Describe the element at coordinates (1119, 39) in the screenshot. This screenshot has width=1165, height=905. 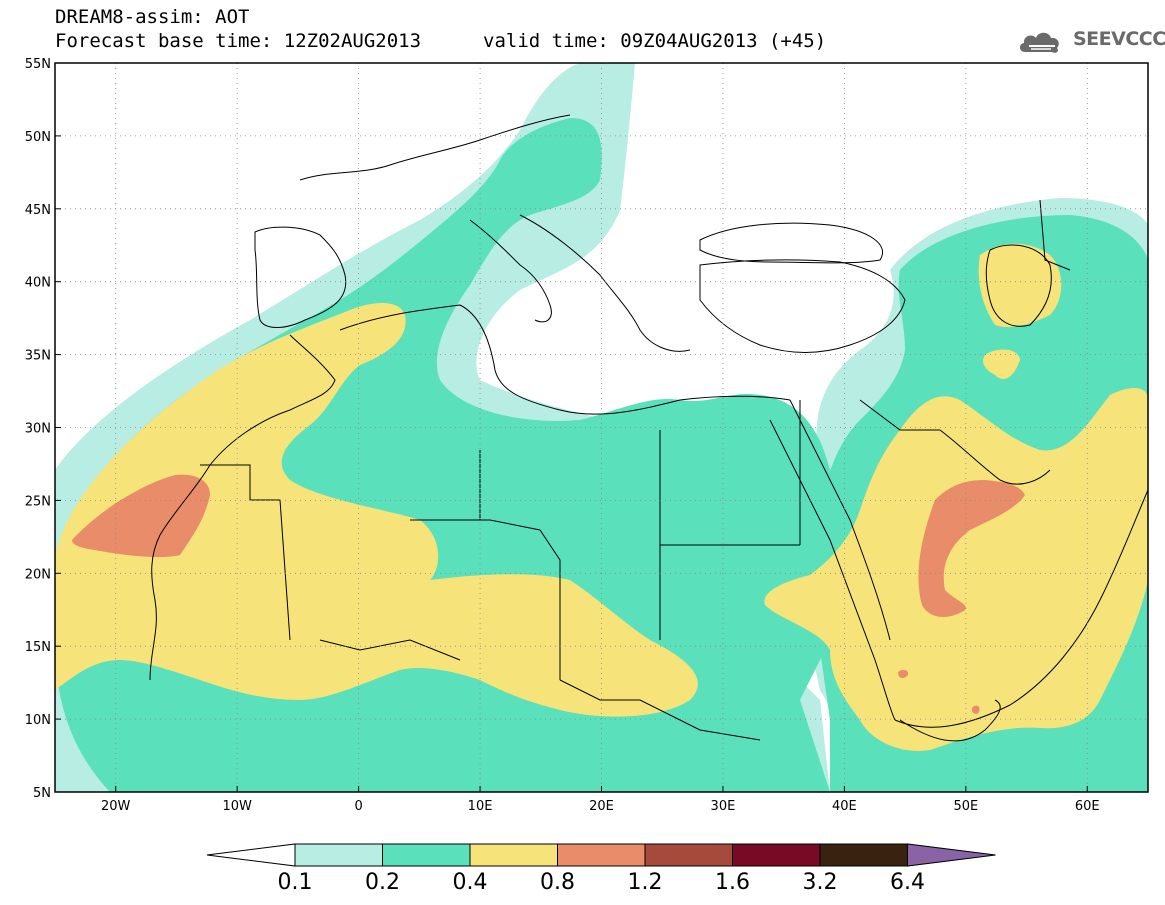
I see `logo-text: SEEVCCC` at that location.